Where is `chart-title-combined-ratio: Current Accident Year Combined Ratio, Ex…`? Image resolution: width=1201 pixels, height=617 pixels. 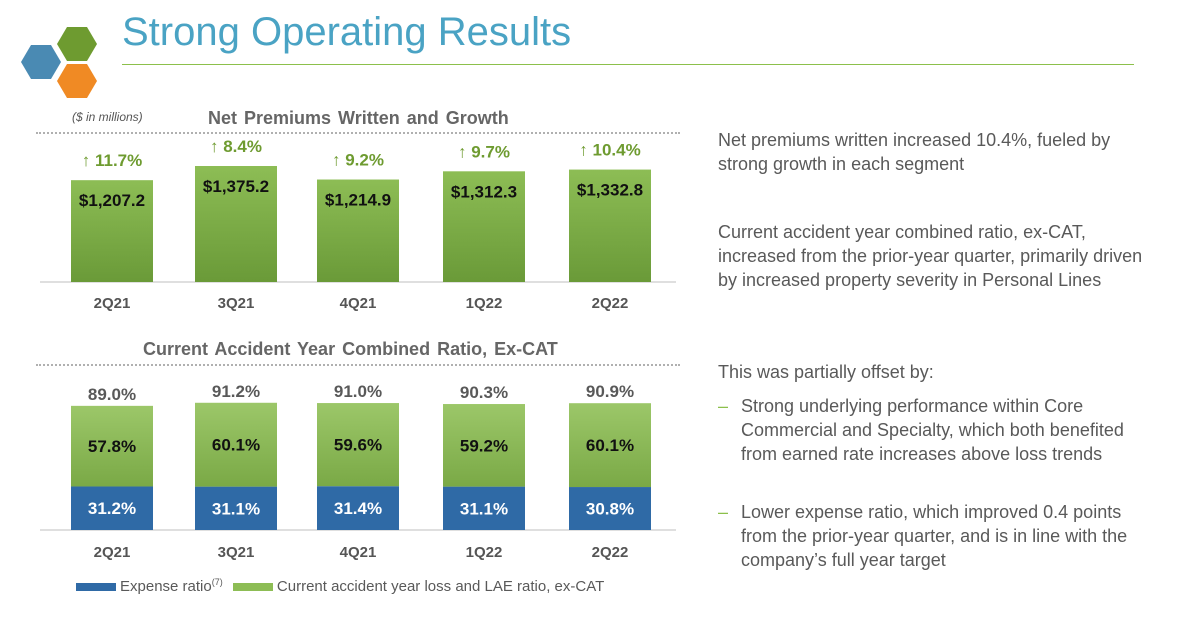 chart-title-combined-ratio: Current Accident Year Combined Ratio, Ex… is located at coordinates (350, 349).